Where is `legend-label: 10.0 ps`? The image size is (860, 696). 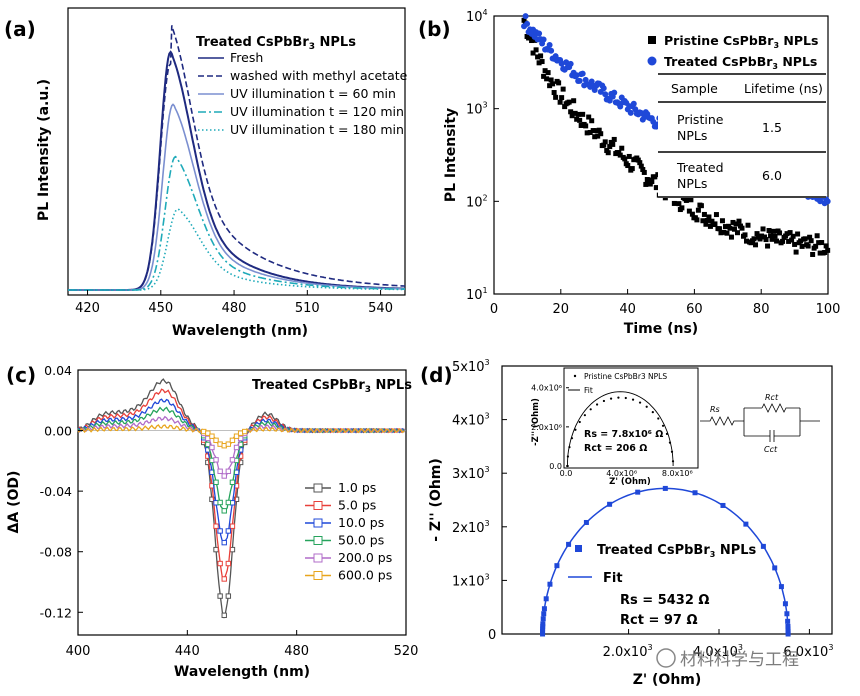
legend-label: 10.0 ps is located at coordinates (361, 522).